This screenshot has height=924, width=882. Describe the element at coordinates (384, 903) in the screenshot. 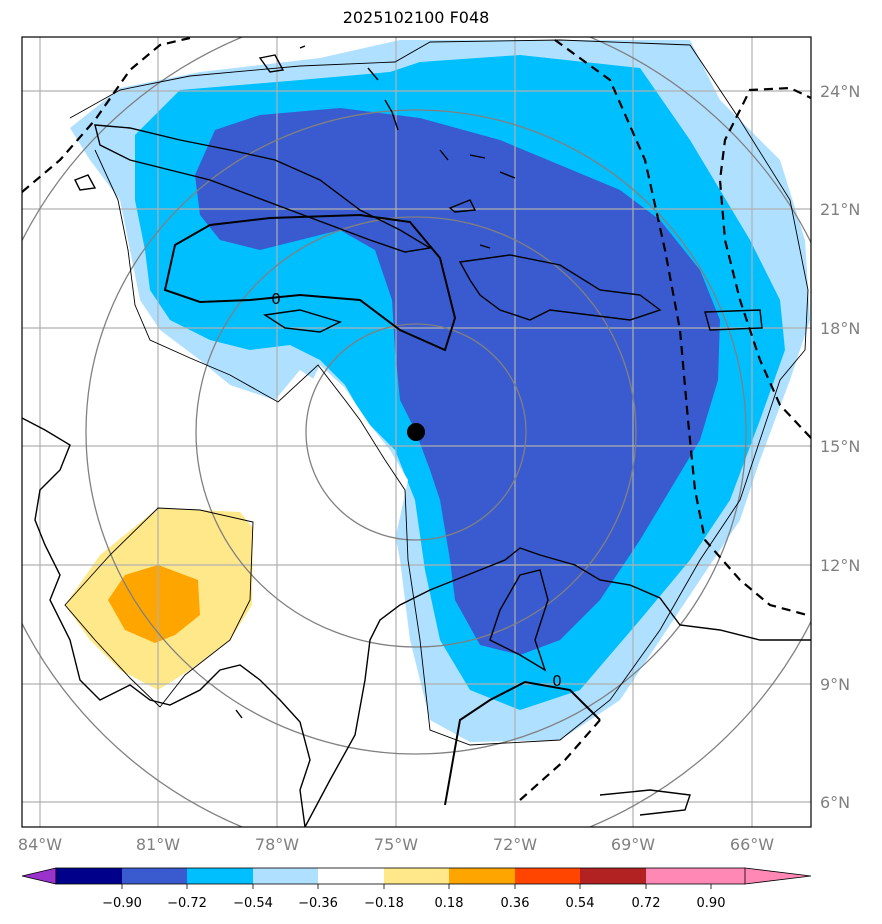

I see `colorbar-tick-label: −0.18` at that location.